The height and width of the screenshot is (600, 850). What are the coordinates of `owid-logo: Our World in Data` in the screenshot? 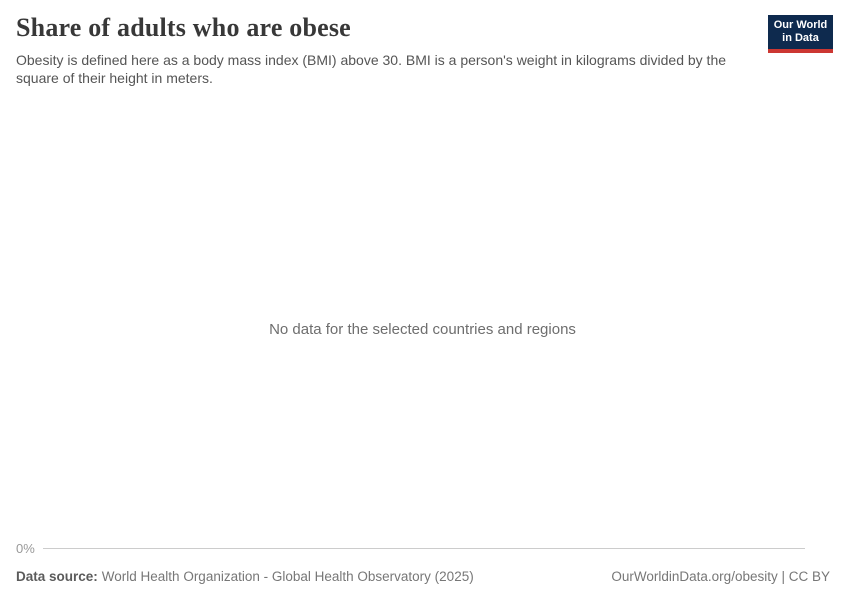 It's located at (800, 34).